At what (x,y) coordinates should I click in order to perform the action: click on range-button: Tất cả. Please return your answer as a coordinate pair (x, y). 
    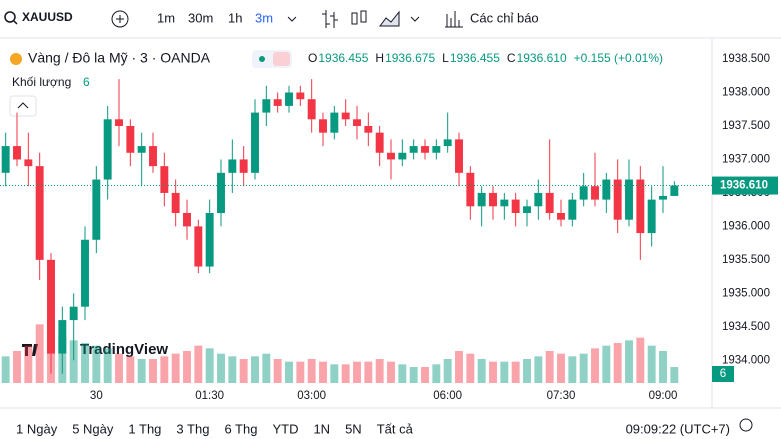
    Looking at the image, I should click on (395, 428).